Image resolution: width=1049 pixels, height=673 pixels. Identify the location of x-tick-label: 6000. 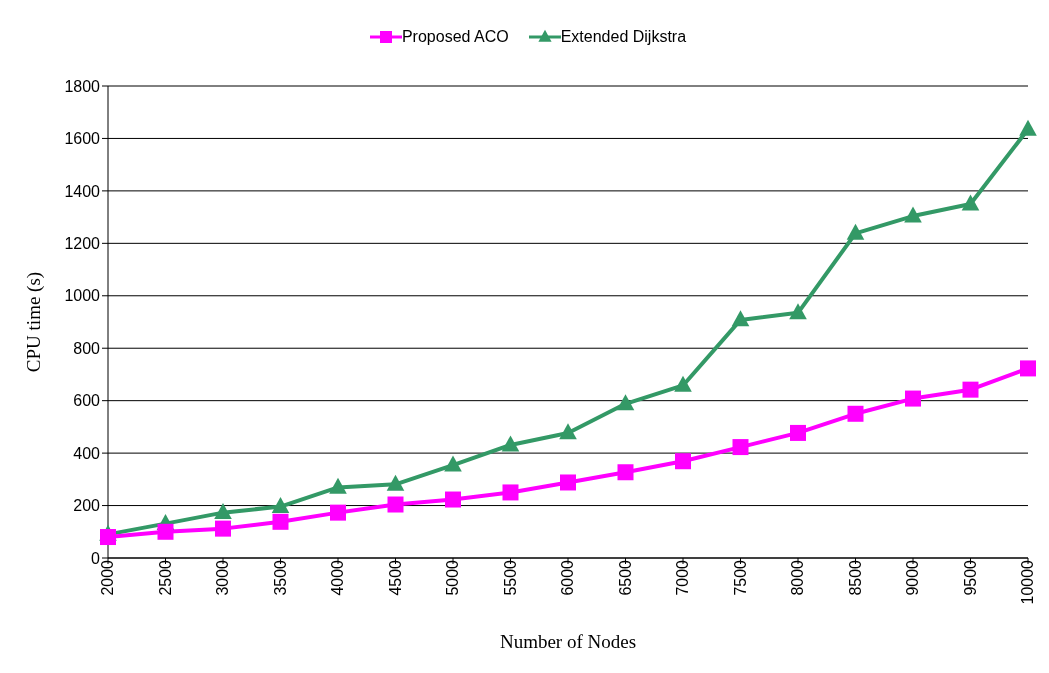
(568, 577).